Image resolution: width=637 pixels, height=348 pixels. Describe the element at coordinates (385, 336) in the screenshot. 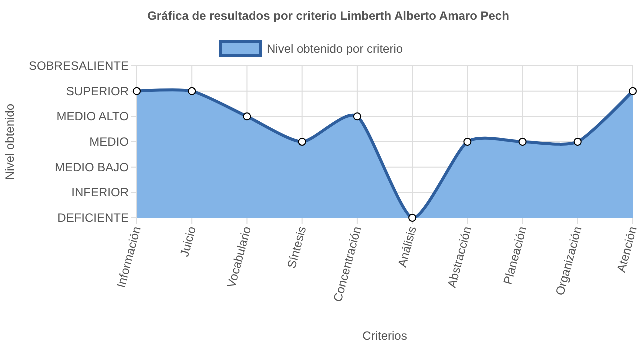

I see `x-axis-title: Criterios` at that location.